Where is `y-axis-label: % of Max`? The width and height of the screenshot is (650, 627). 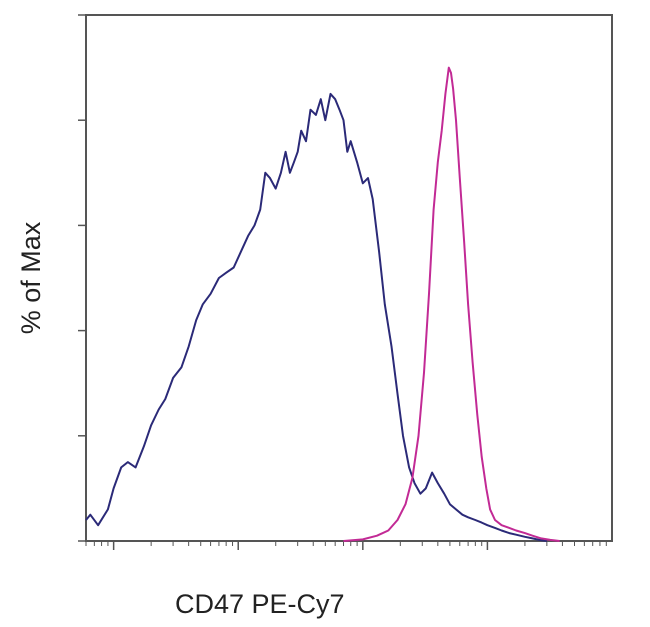
y-axis-label: % of Max is located at coordinates (31, 277).